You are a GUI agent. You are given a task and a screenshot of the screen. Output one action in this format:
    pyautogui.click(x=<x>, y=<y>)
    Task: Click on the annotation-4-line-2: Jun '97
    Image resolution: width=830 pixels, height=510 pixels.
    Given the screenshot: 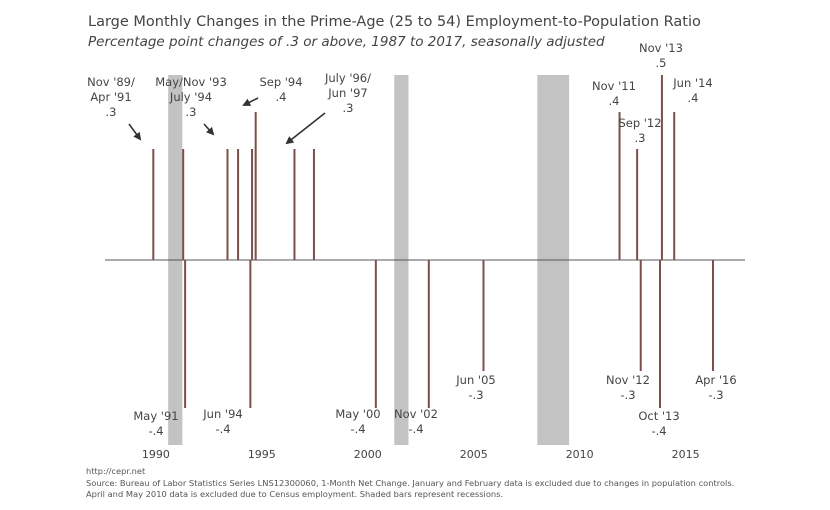 What is the action you would take?
    pyautogui.click(x=347, y=93)
    